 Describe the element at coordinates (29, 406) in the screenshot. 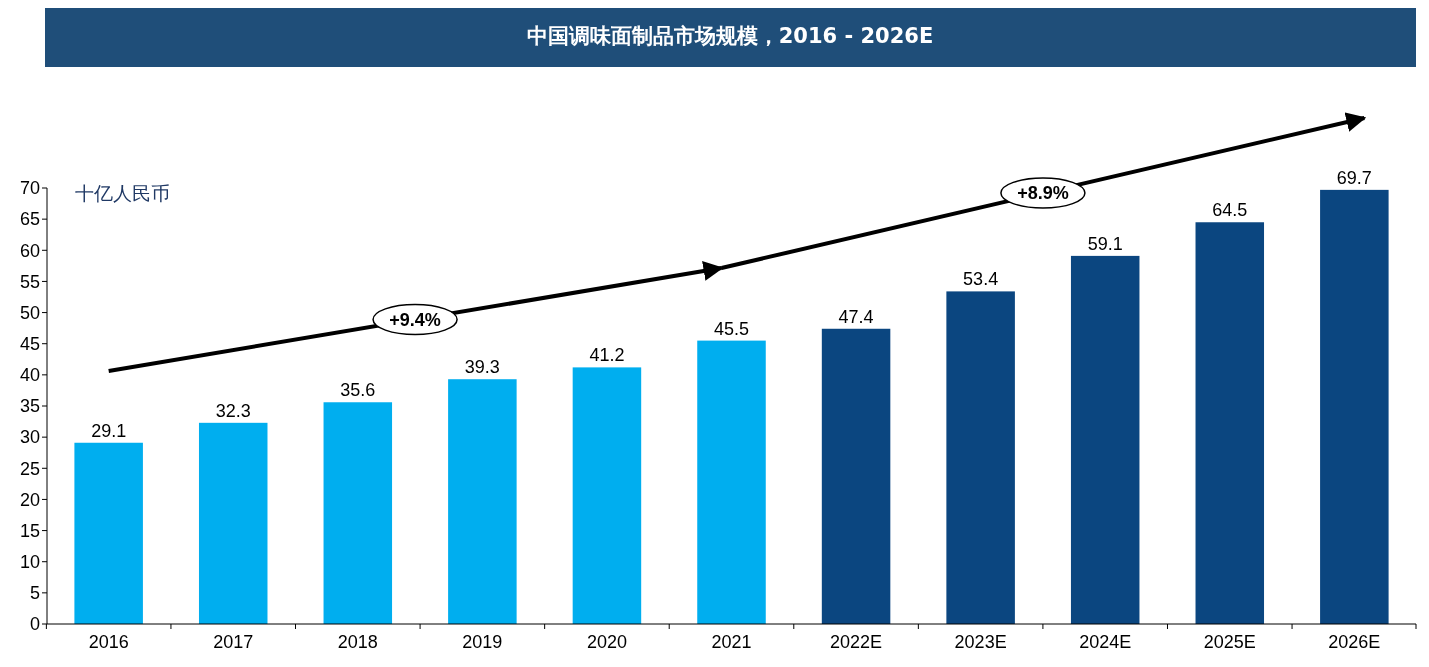

I see `y-tick-label: 35` at that location.